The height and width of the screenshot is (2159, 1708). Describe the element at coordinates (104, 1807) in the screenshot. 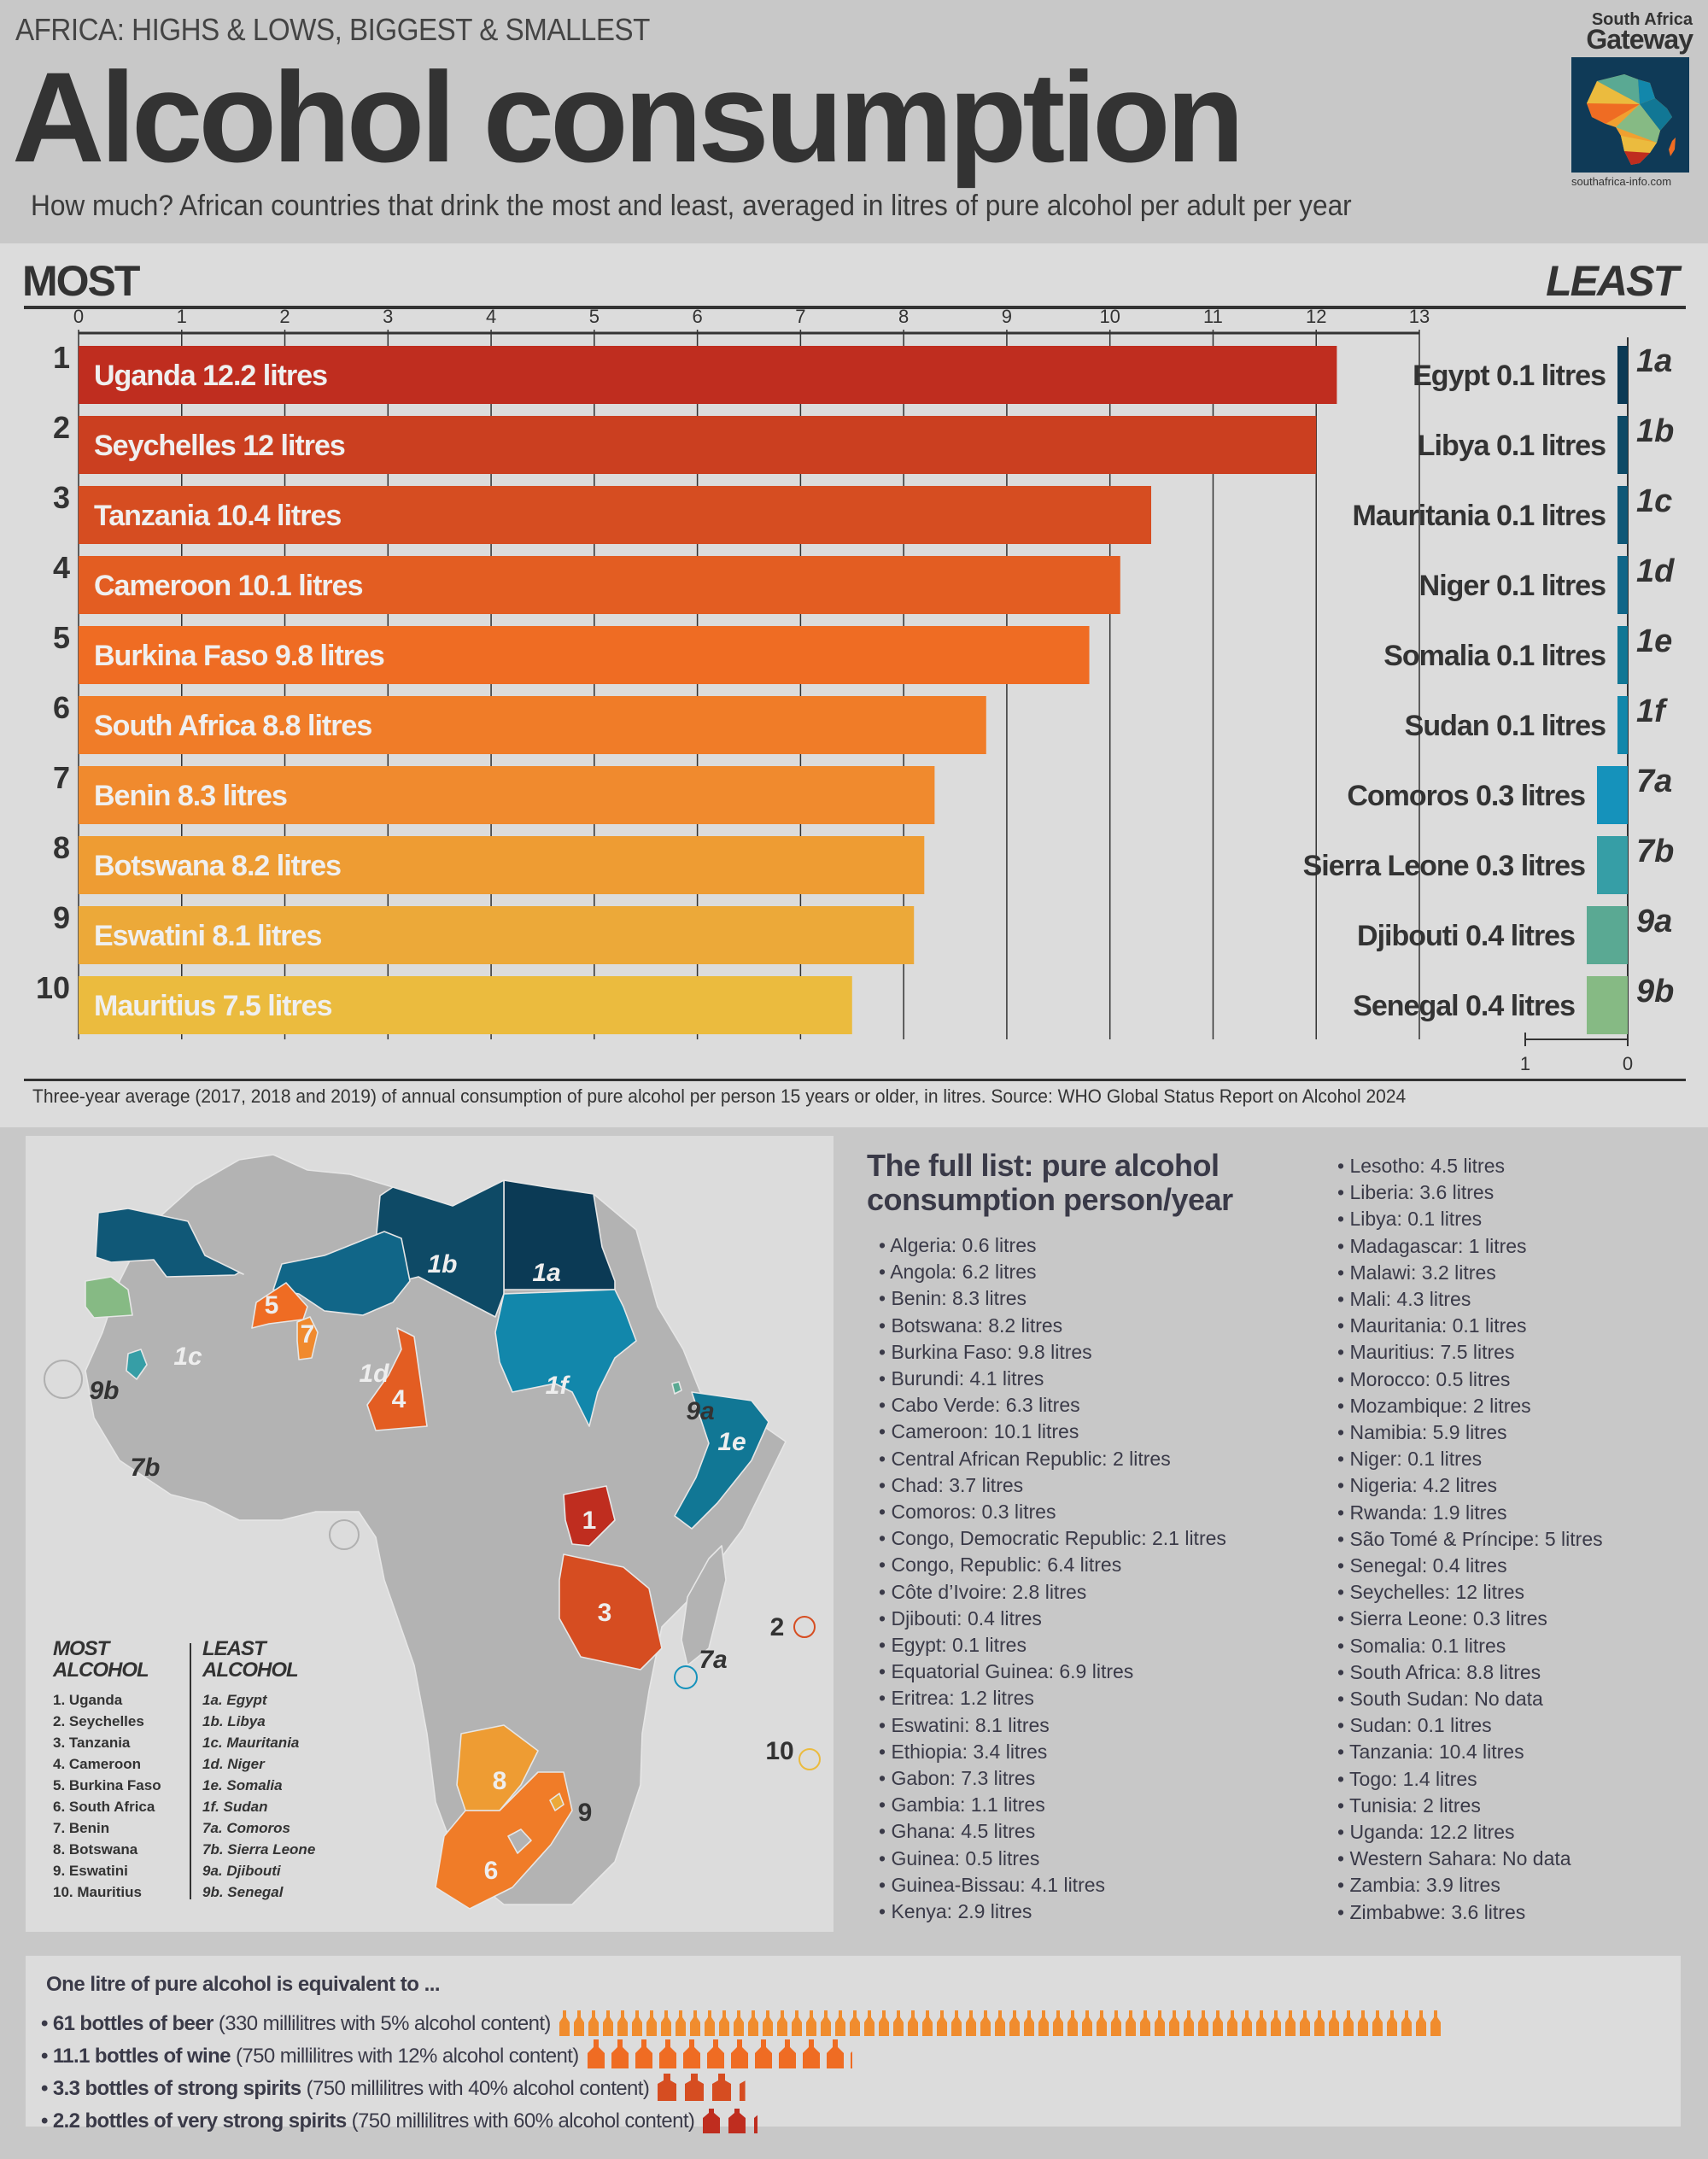

I see `legend-item-most: 6. South Africa` at that location.